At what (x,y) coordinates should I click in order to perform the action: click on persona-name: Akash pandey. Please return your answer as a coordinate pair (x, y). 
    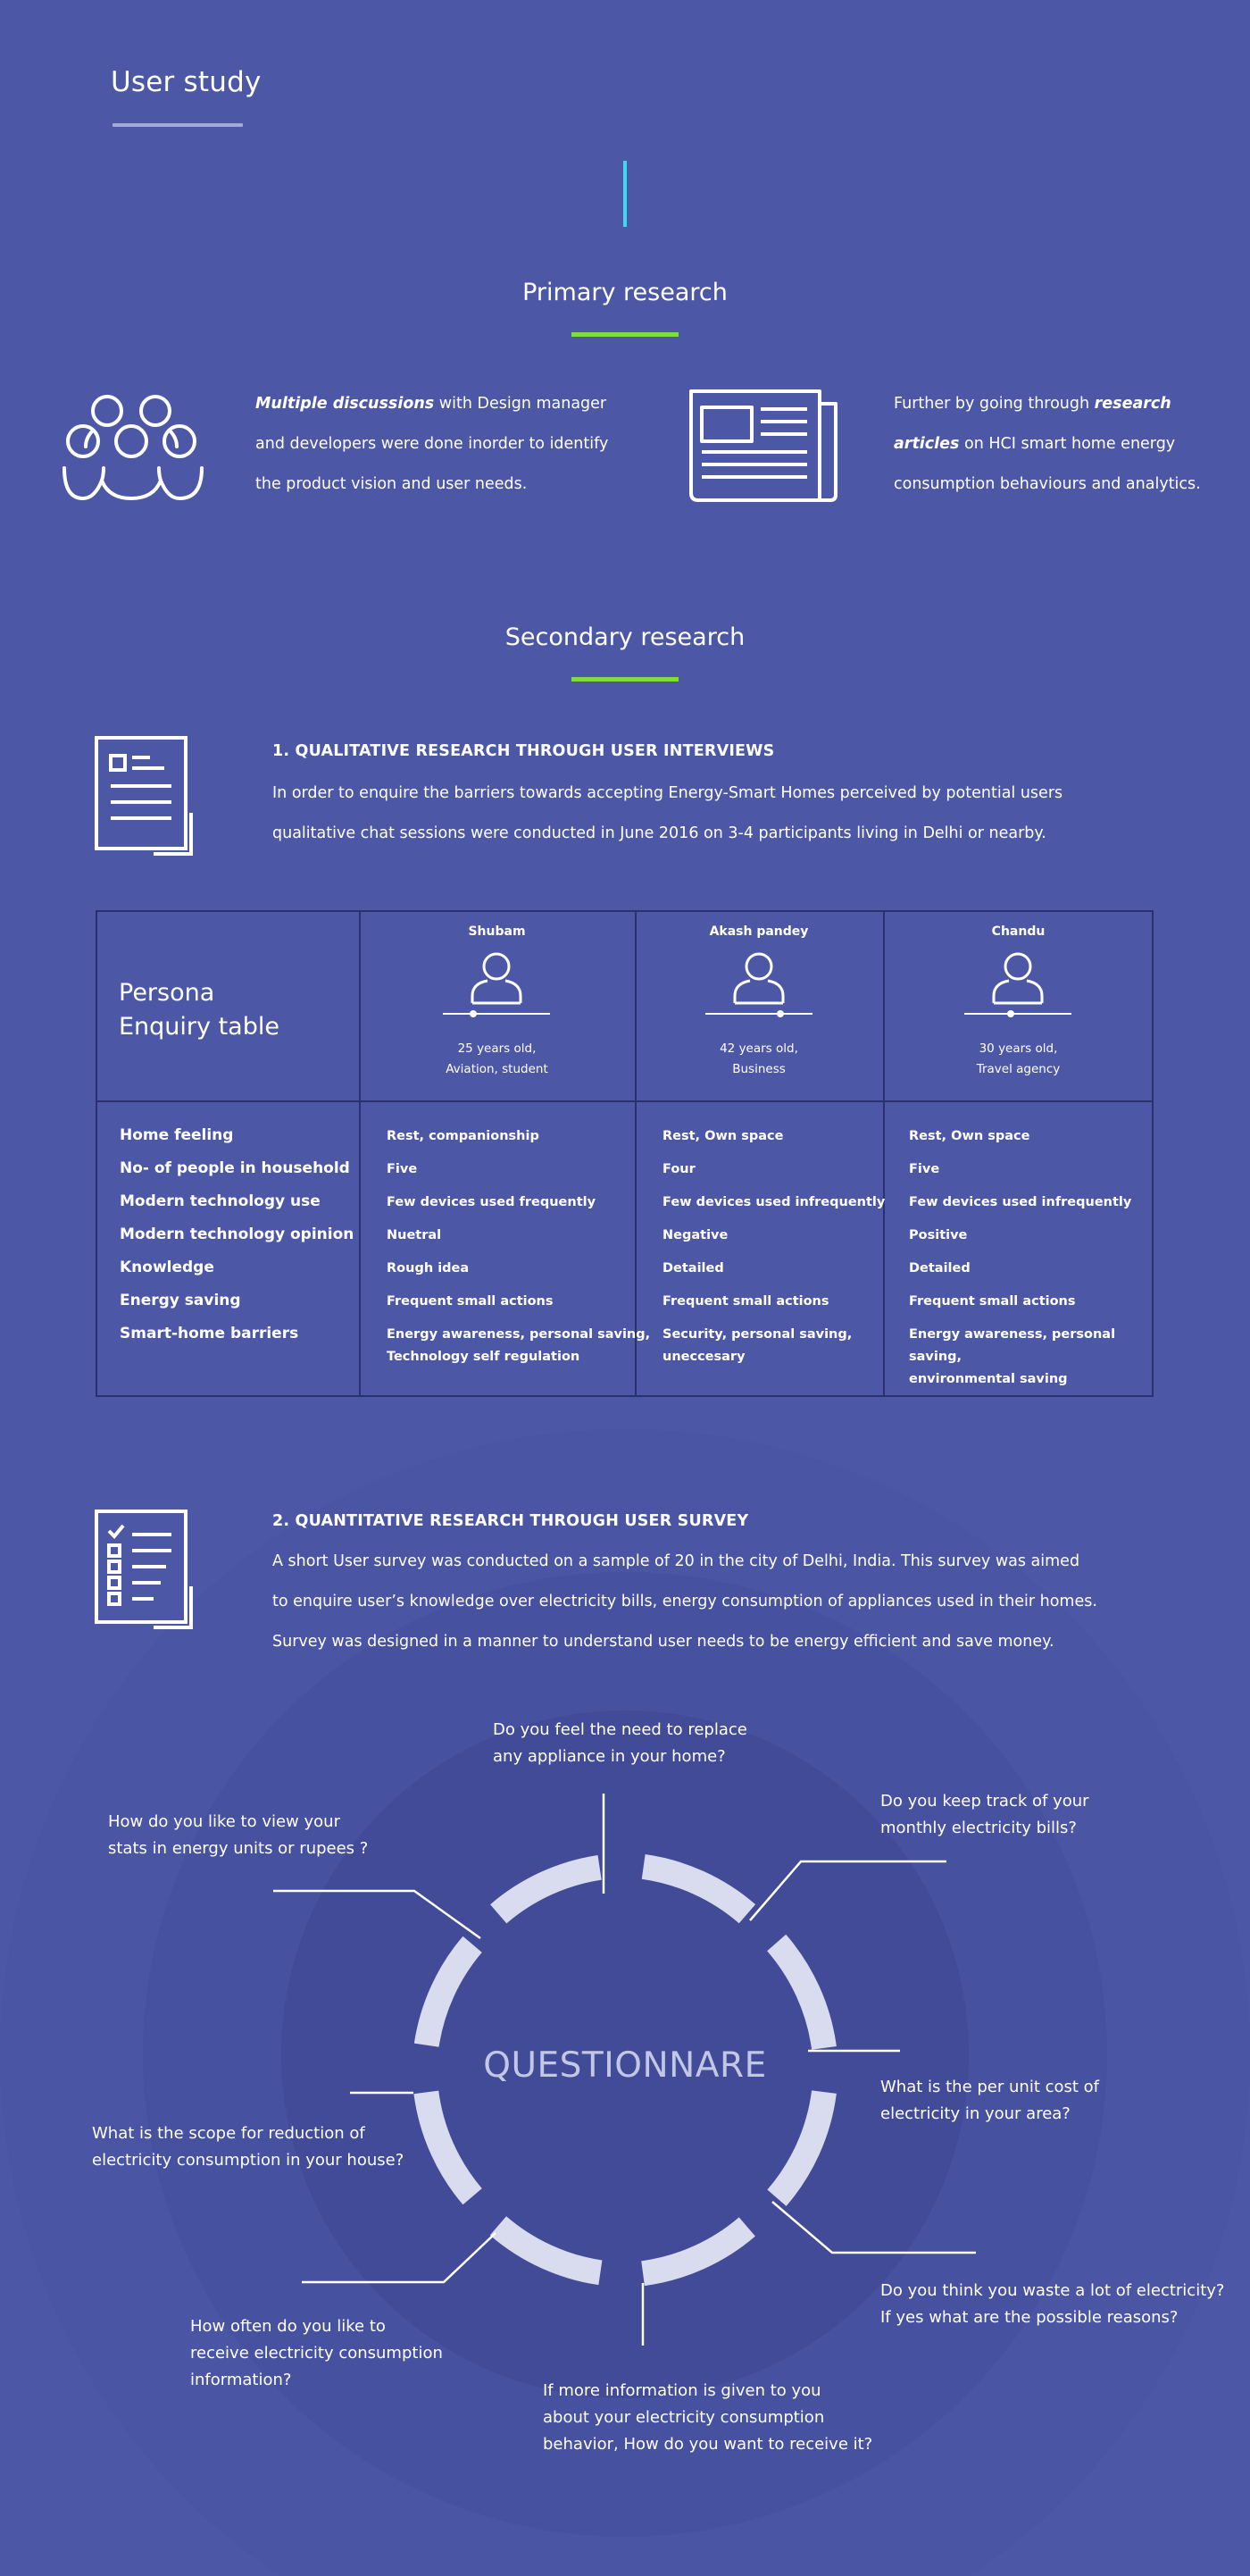
    Looking at the image, I should click on (759, 931).